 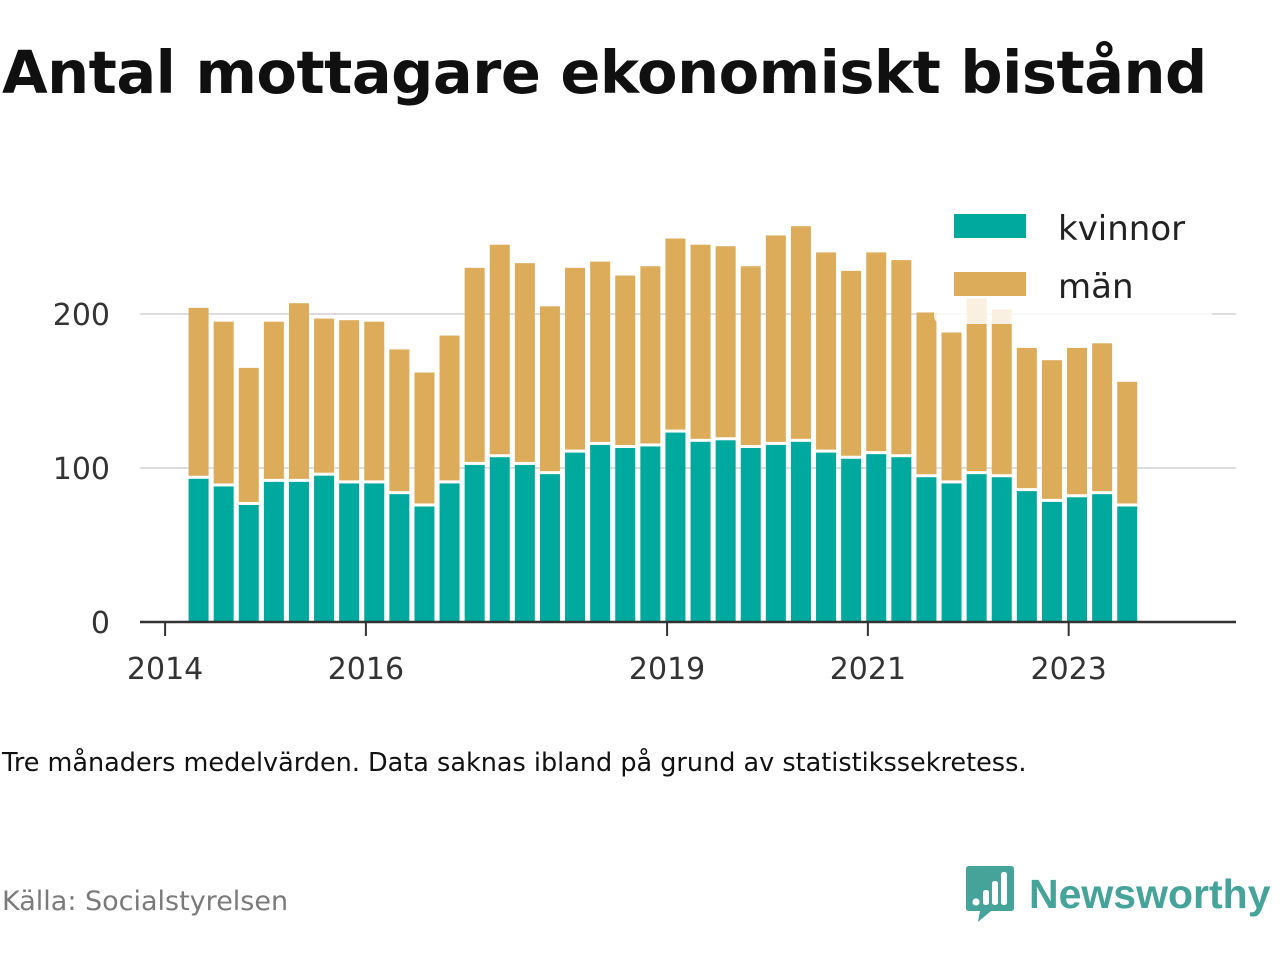 What do you see at coordinates (990, 894) in the screenshot?
I see `newsworthy-logo-icon` at bounding box center [990, 894].